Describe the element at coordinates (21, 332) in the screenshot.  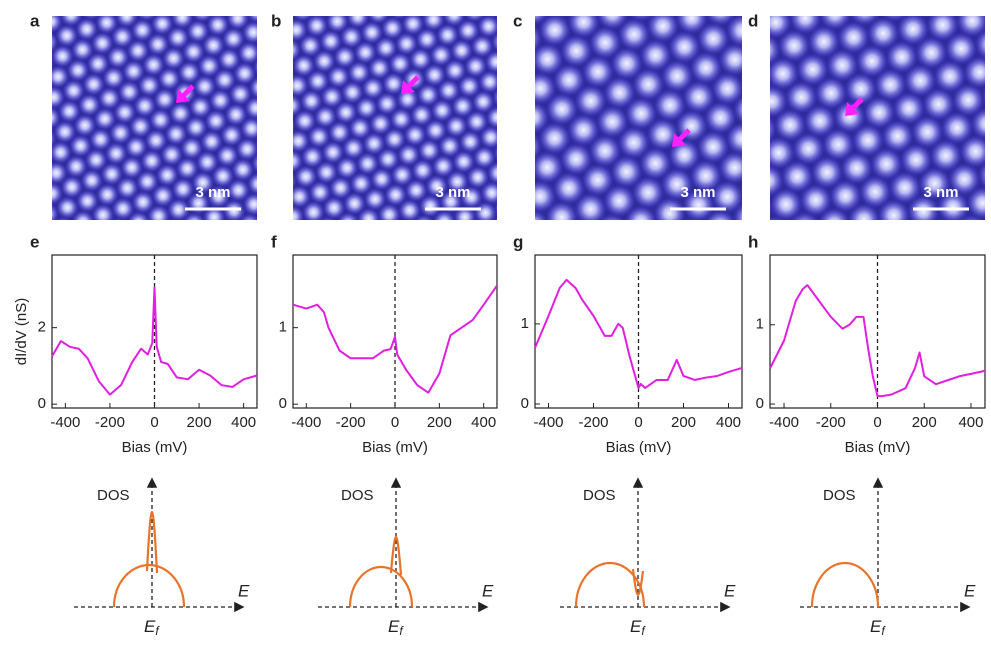
I see `y-axis-label: dI/dV (nS)` at that location.